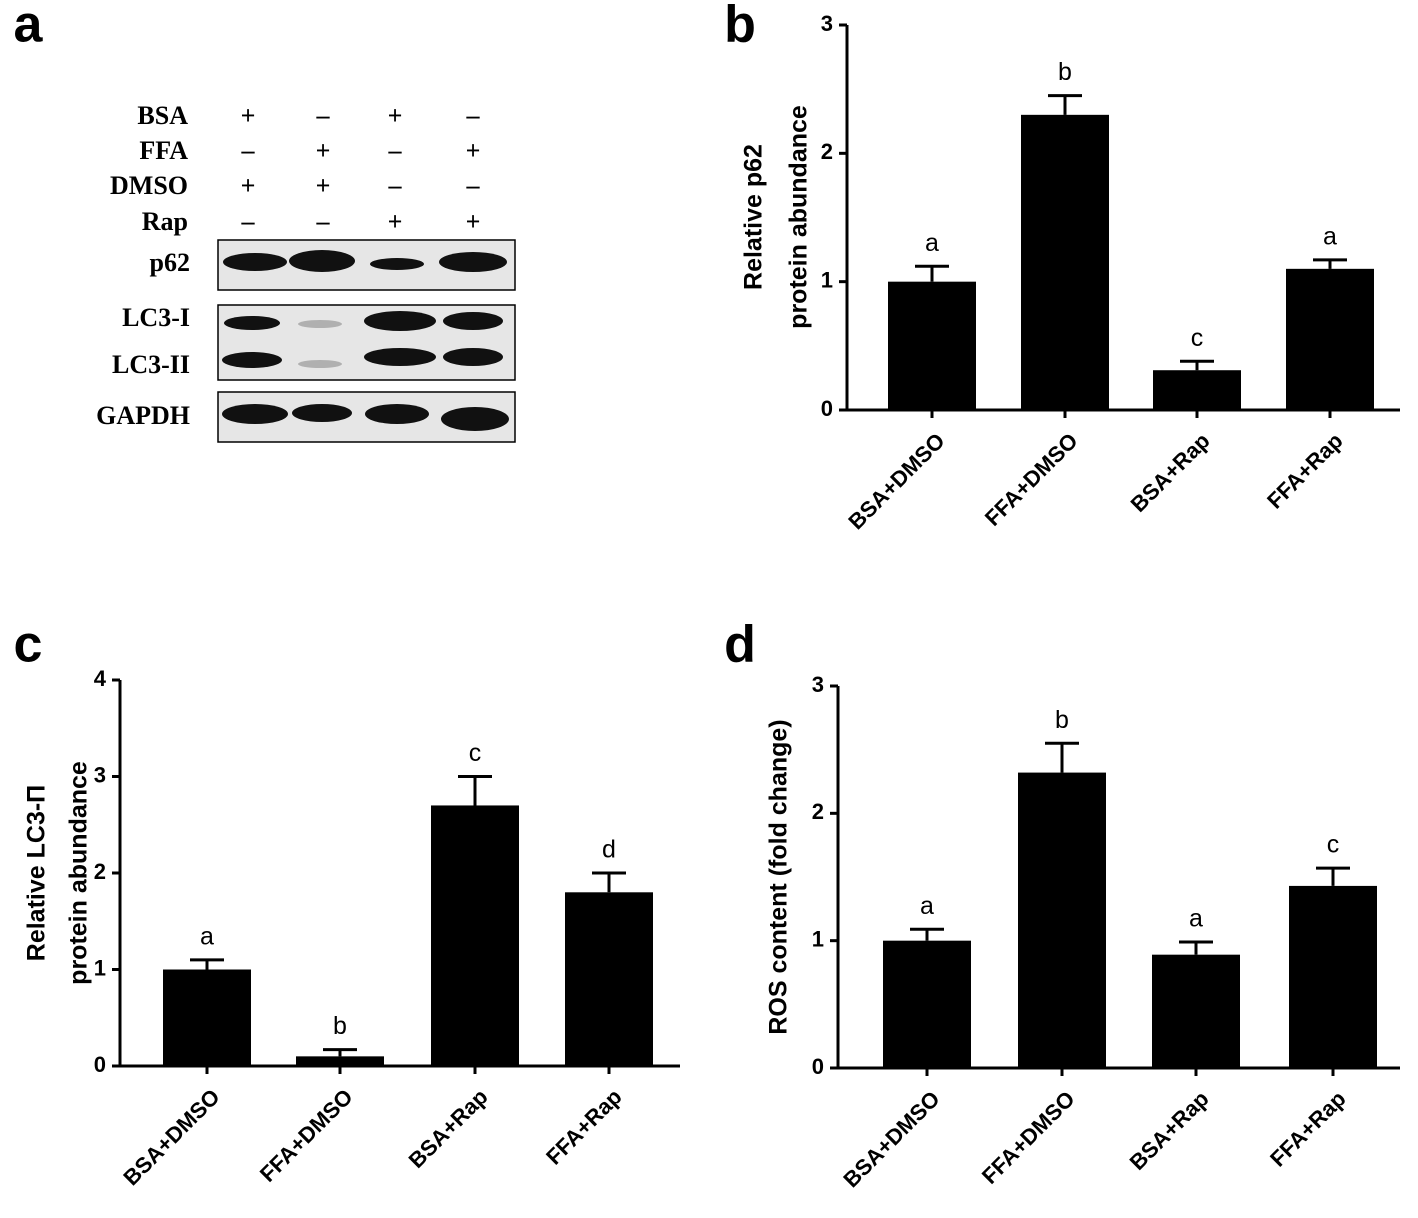 This screenshot has height=1218, width=1418. Describe the element at coordinates (163, 150) in the screenshot. I see `treatment-label: FFA` at that location.